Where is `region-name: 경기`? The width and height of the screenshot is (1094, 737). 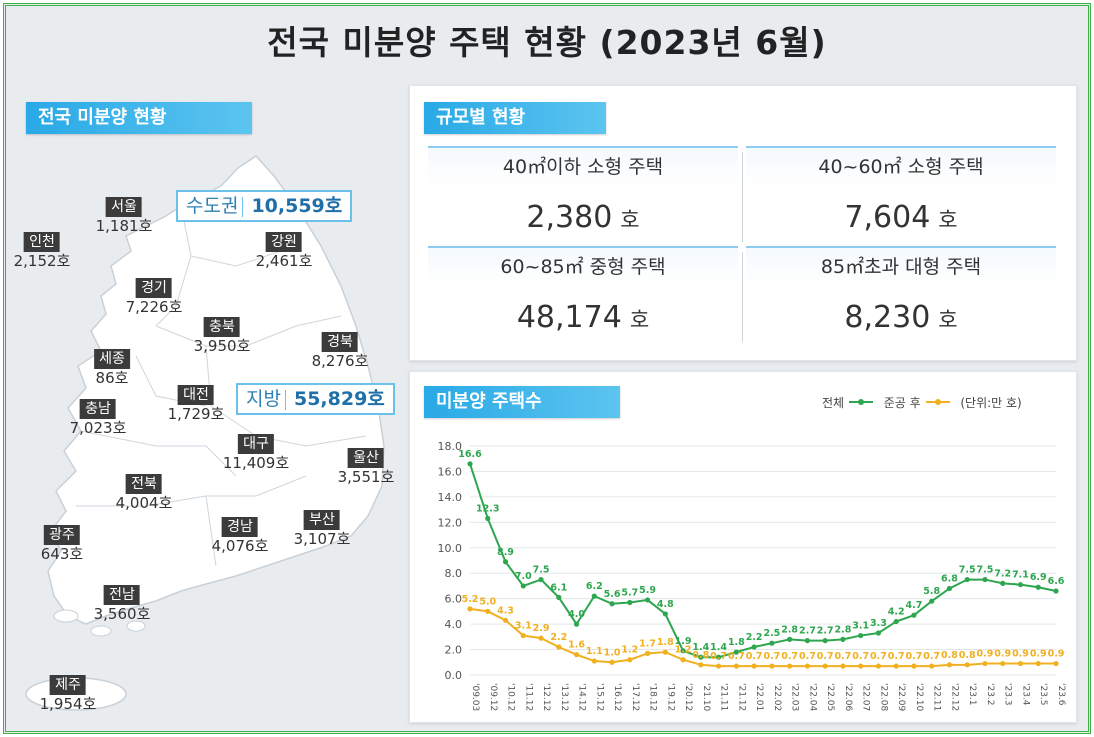 region-name: 경기 is located at coordinates (154, 288).